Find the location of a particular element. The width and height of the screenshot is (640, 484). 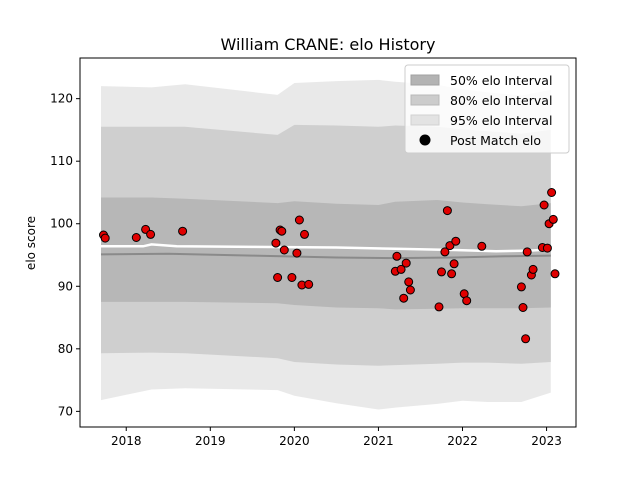

legend-label: Post Match elo is located at coordinates (495, 140).